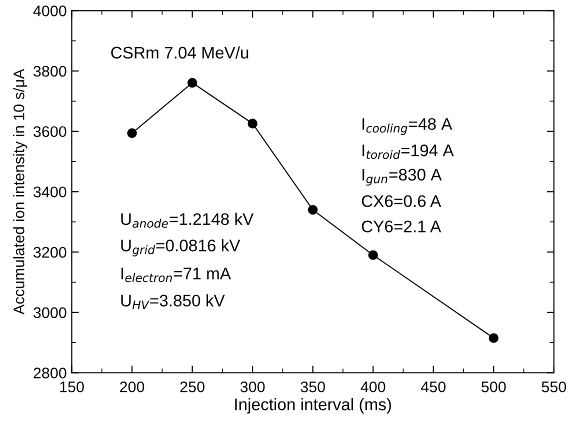 This screenshot has width=574, height=426. I want to click on x-tick-label: 250, so click(192, 386).